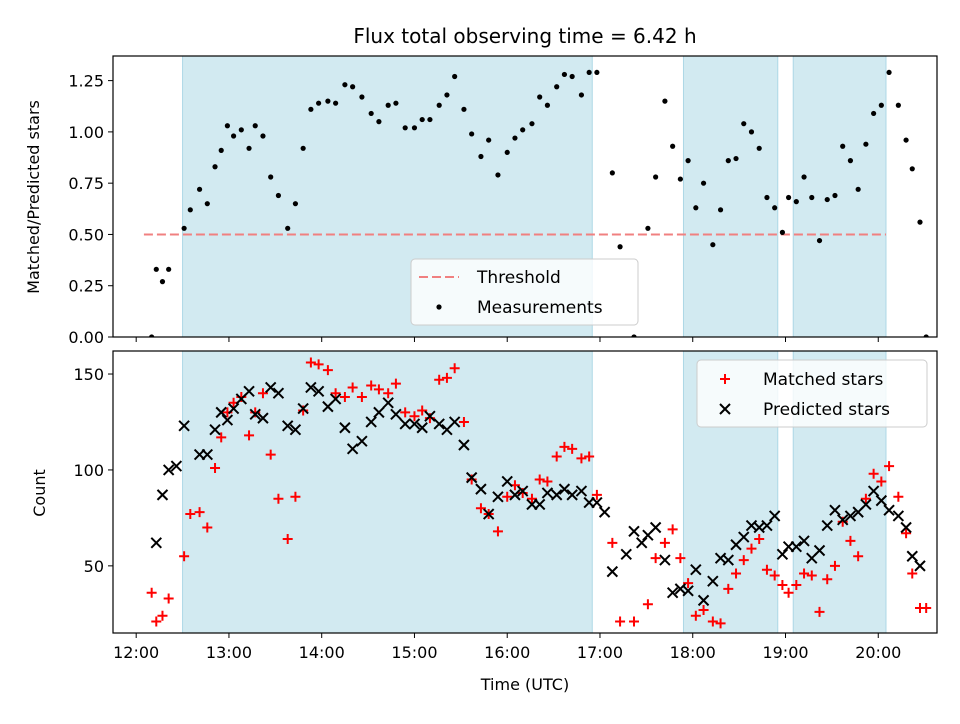  Describe the element at coordinates (39, 493) in the screenshot. I see `bottom-y-axis-label: Count` at that location.